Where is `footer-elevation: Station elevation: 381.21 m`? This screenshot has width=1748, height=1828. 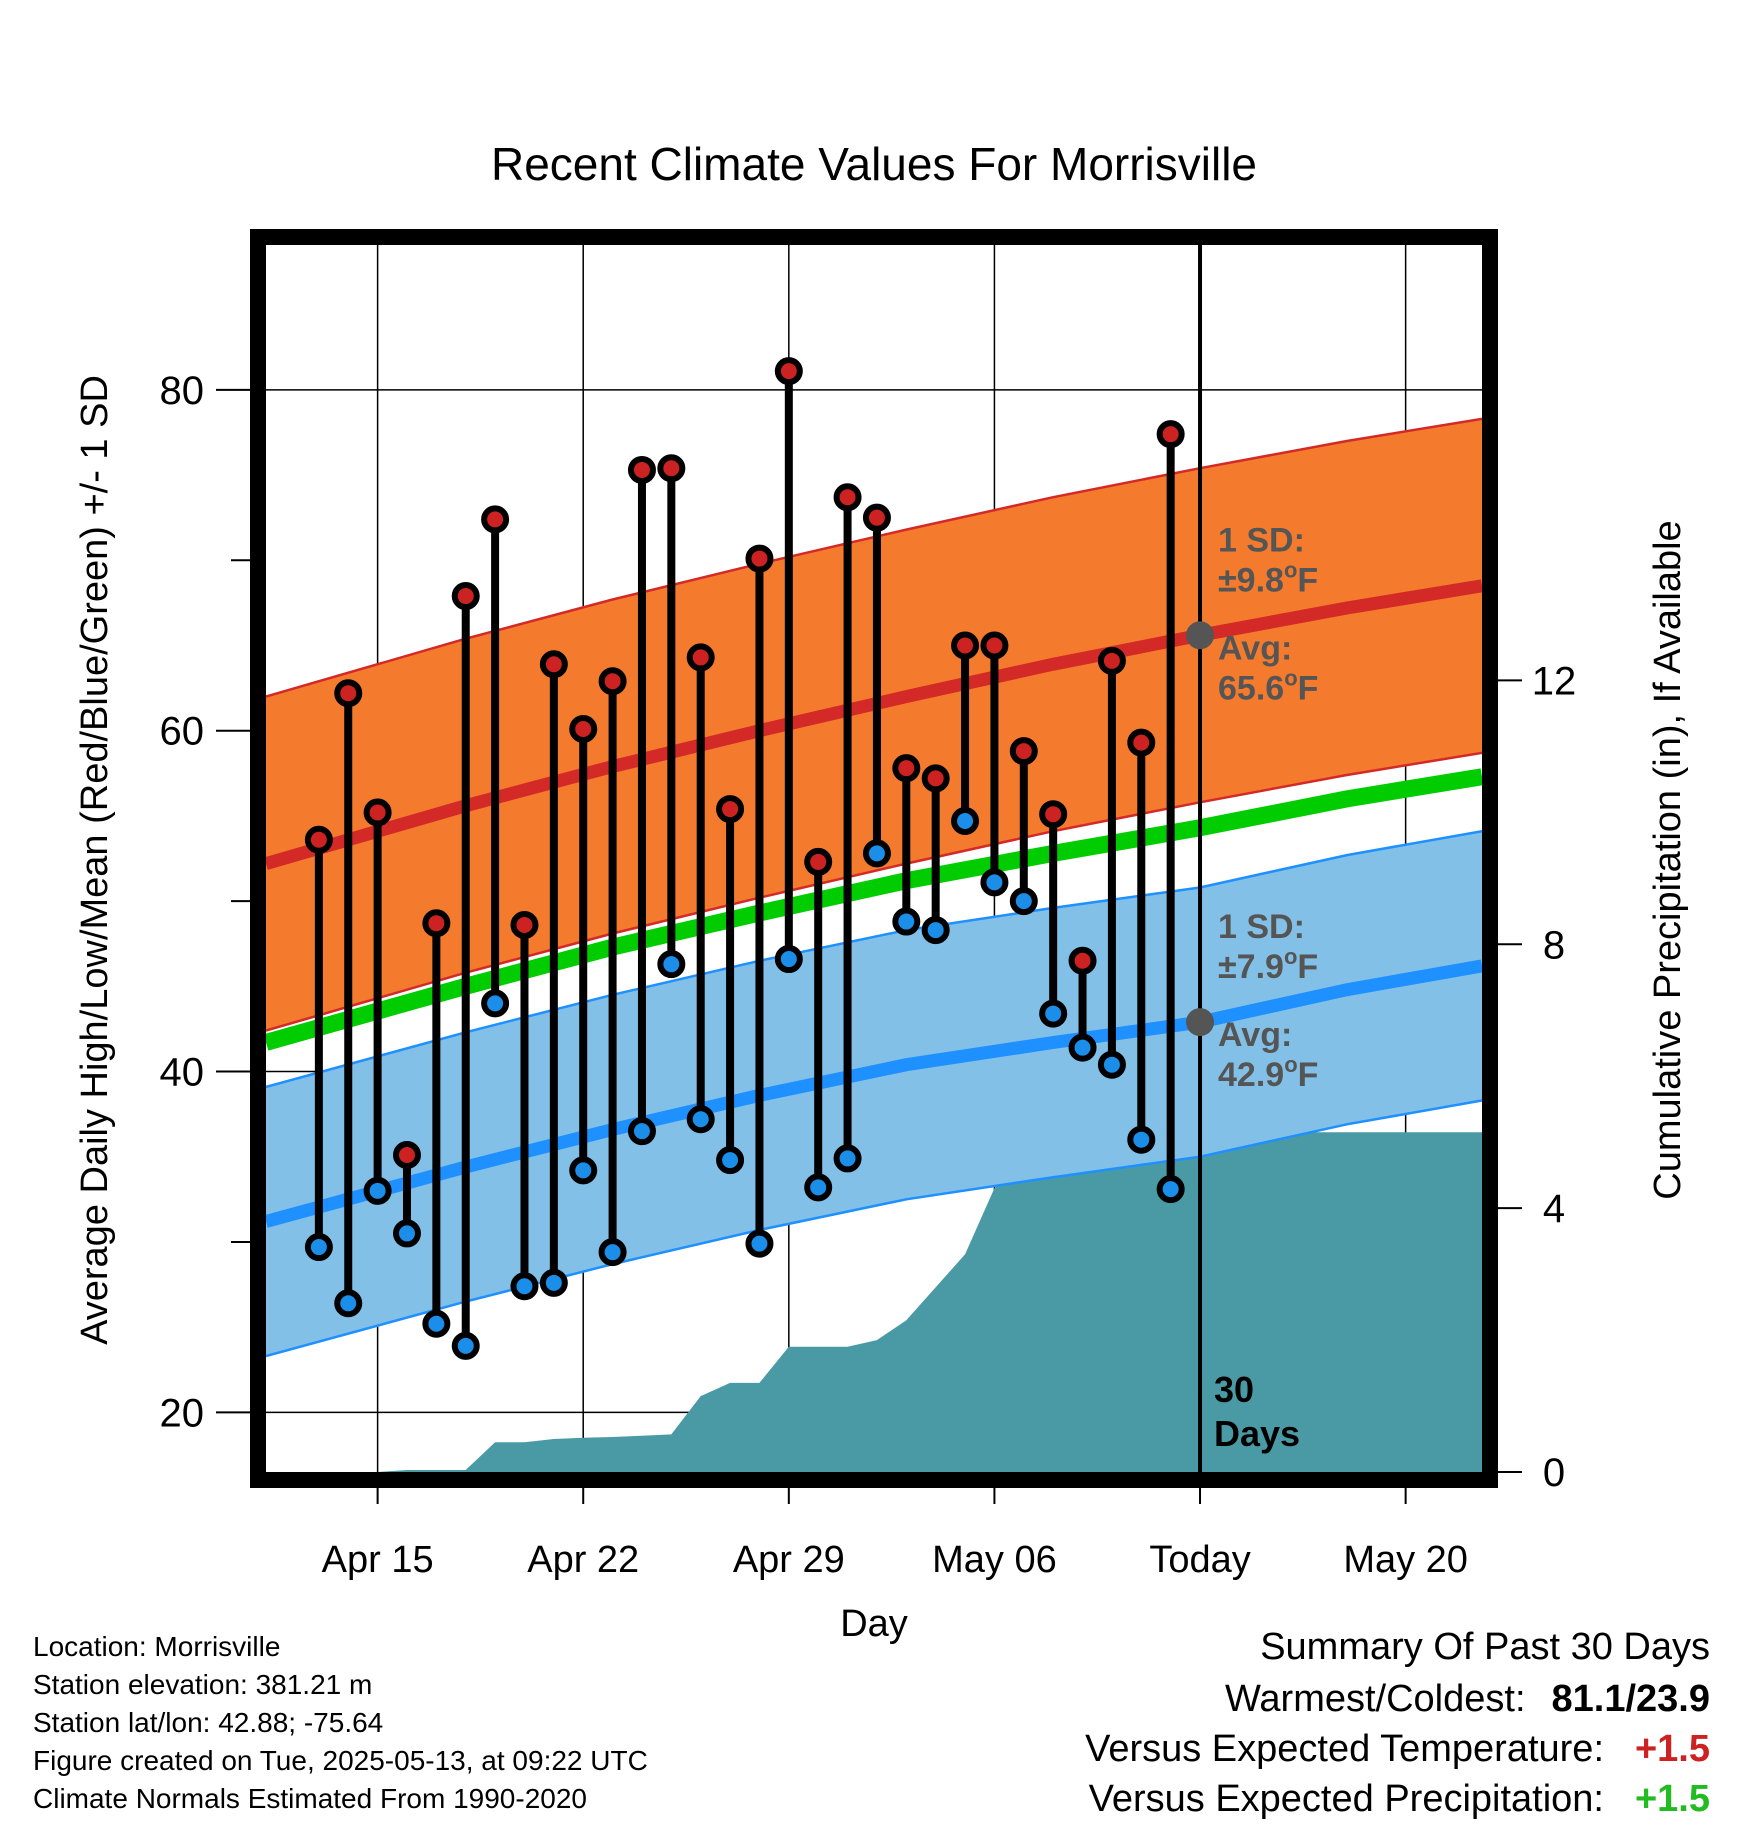 footer-elevation: Station elevation: 381.21 m is located at coordinates (203, 1684).